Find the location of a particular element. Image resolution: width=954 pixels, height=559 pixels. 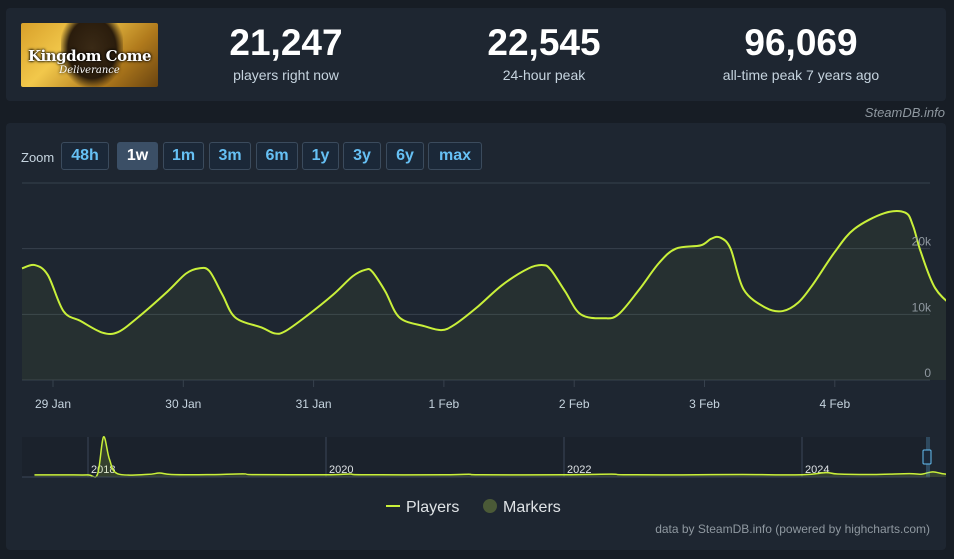

zoom-button-max: max is located at coordinates (455, 156).